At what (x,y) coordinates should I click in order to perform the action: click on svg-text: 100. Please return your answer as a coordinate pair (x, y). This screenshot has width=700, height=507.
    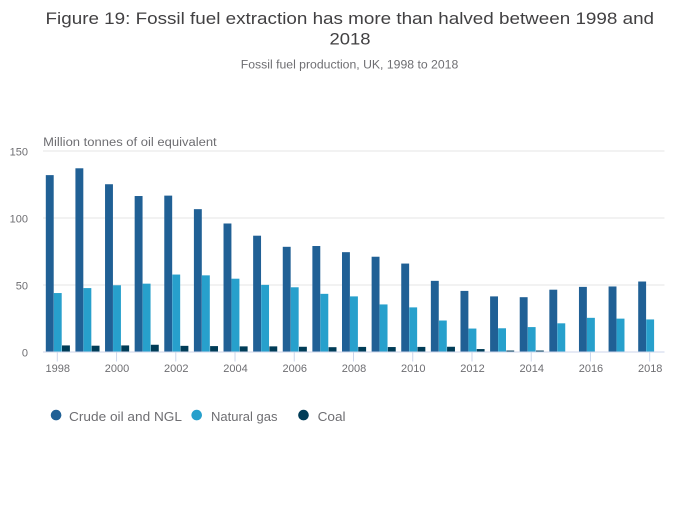
    Looking at the image, I should click on (19, 219).